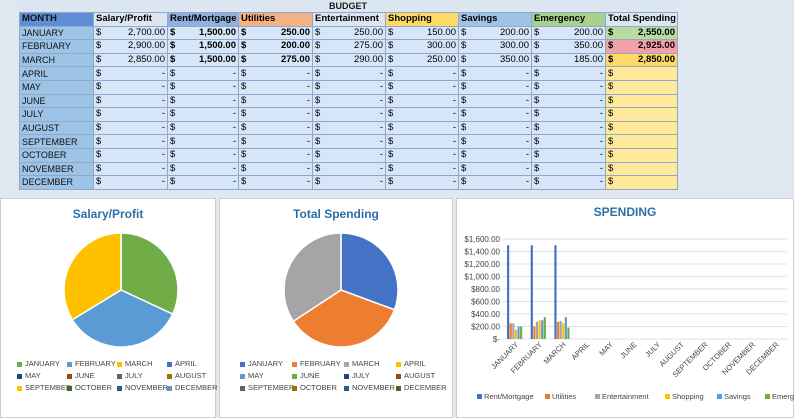  Describe the element at coordinates (349, 60) in the screenshot. I see `value-cell: $290.00` at that location.